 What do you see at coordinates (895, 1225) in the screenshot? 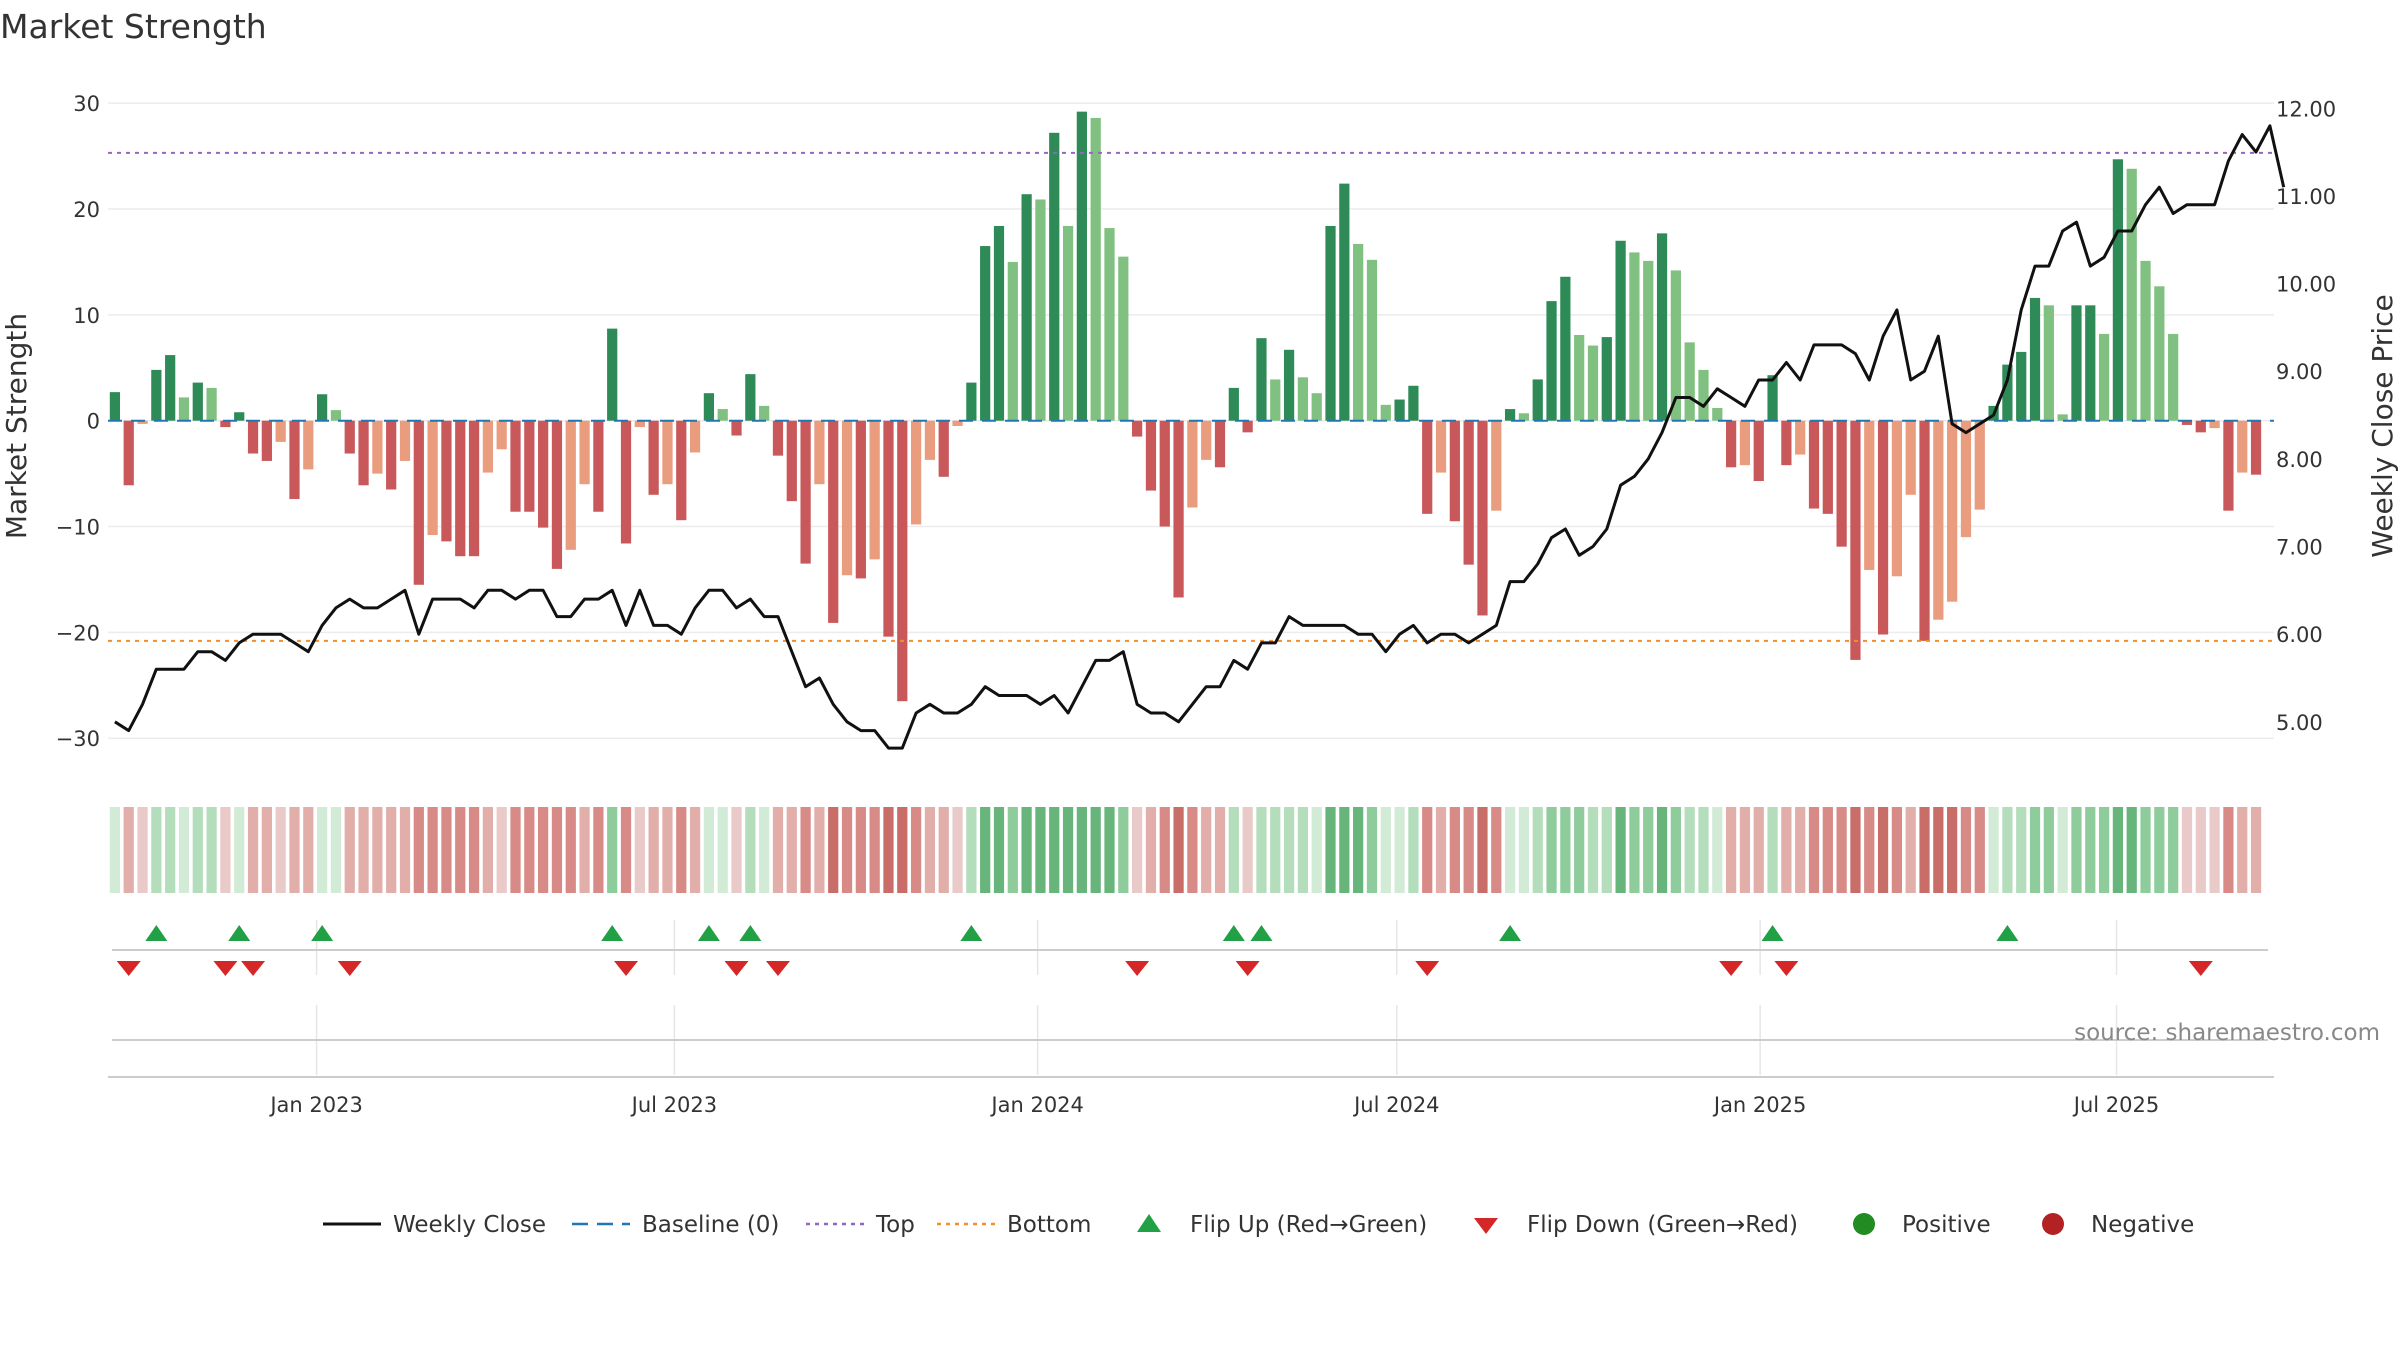
I see `legend-label: Top` at bounding box center [895, 1225].